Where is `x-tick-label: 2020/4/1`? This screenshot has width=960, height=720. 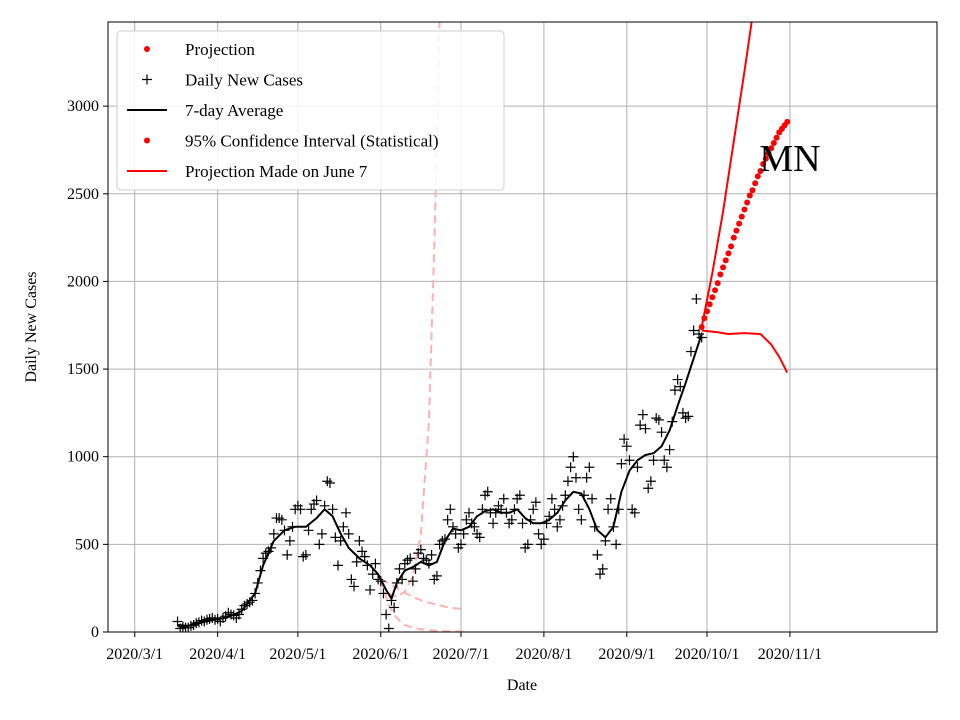
x-tick-label: 2020/4/1 is located at coordinates (217, 654).